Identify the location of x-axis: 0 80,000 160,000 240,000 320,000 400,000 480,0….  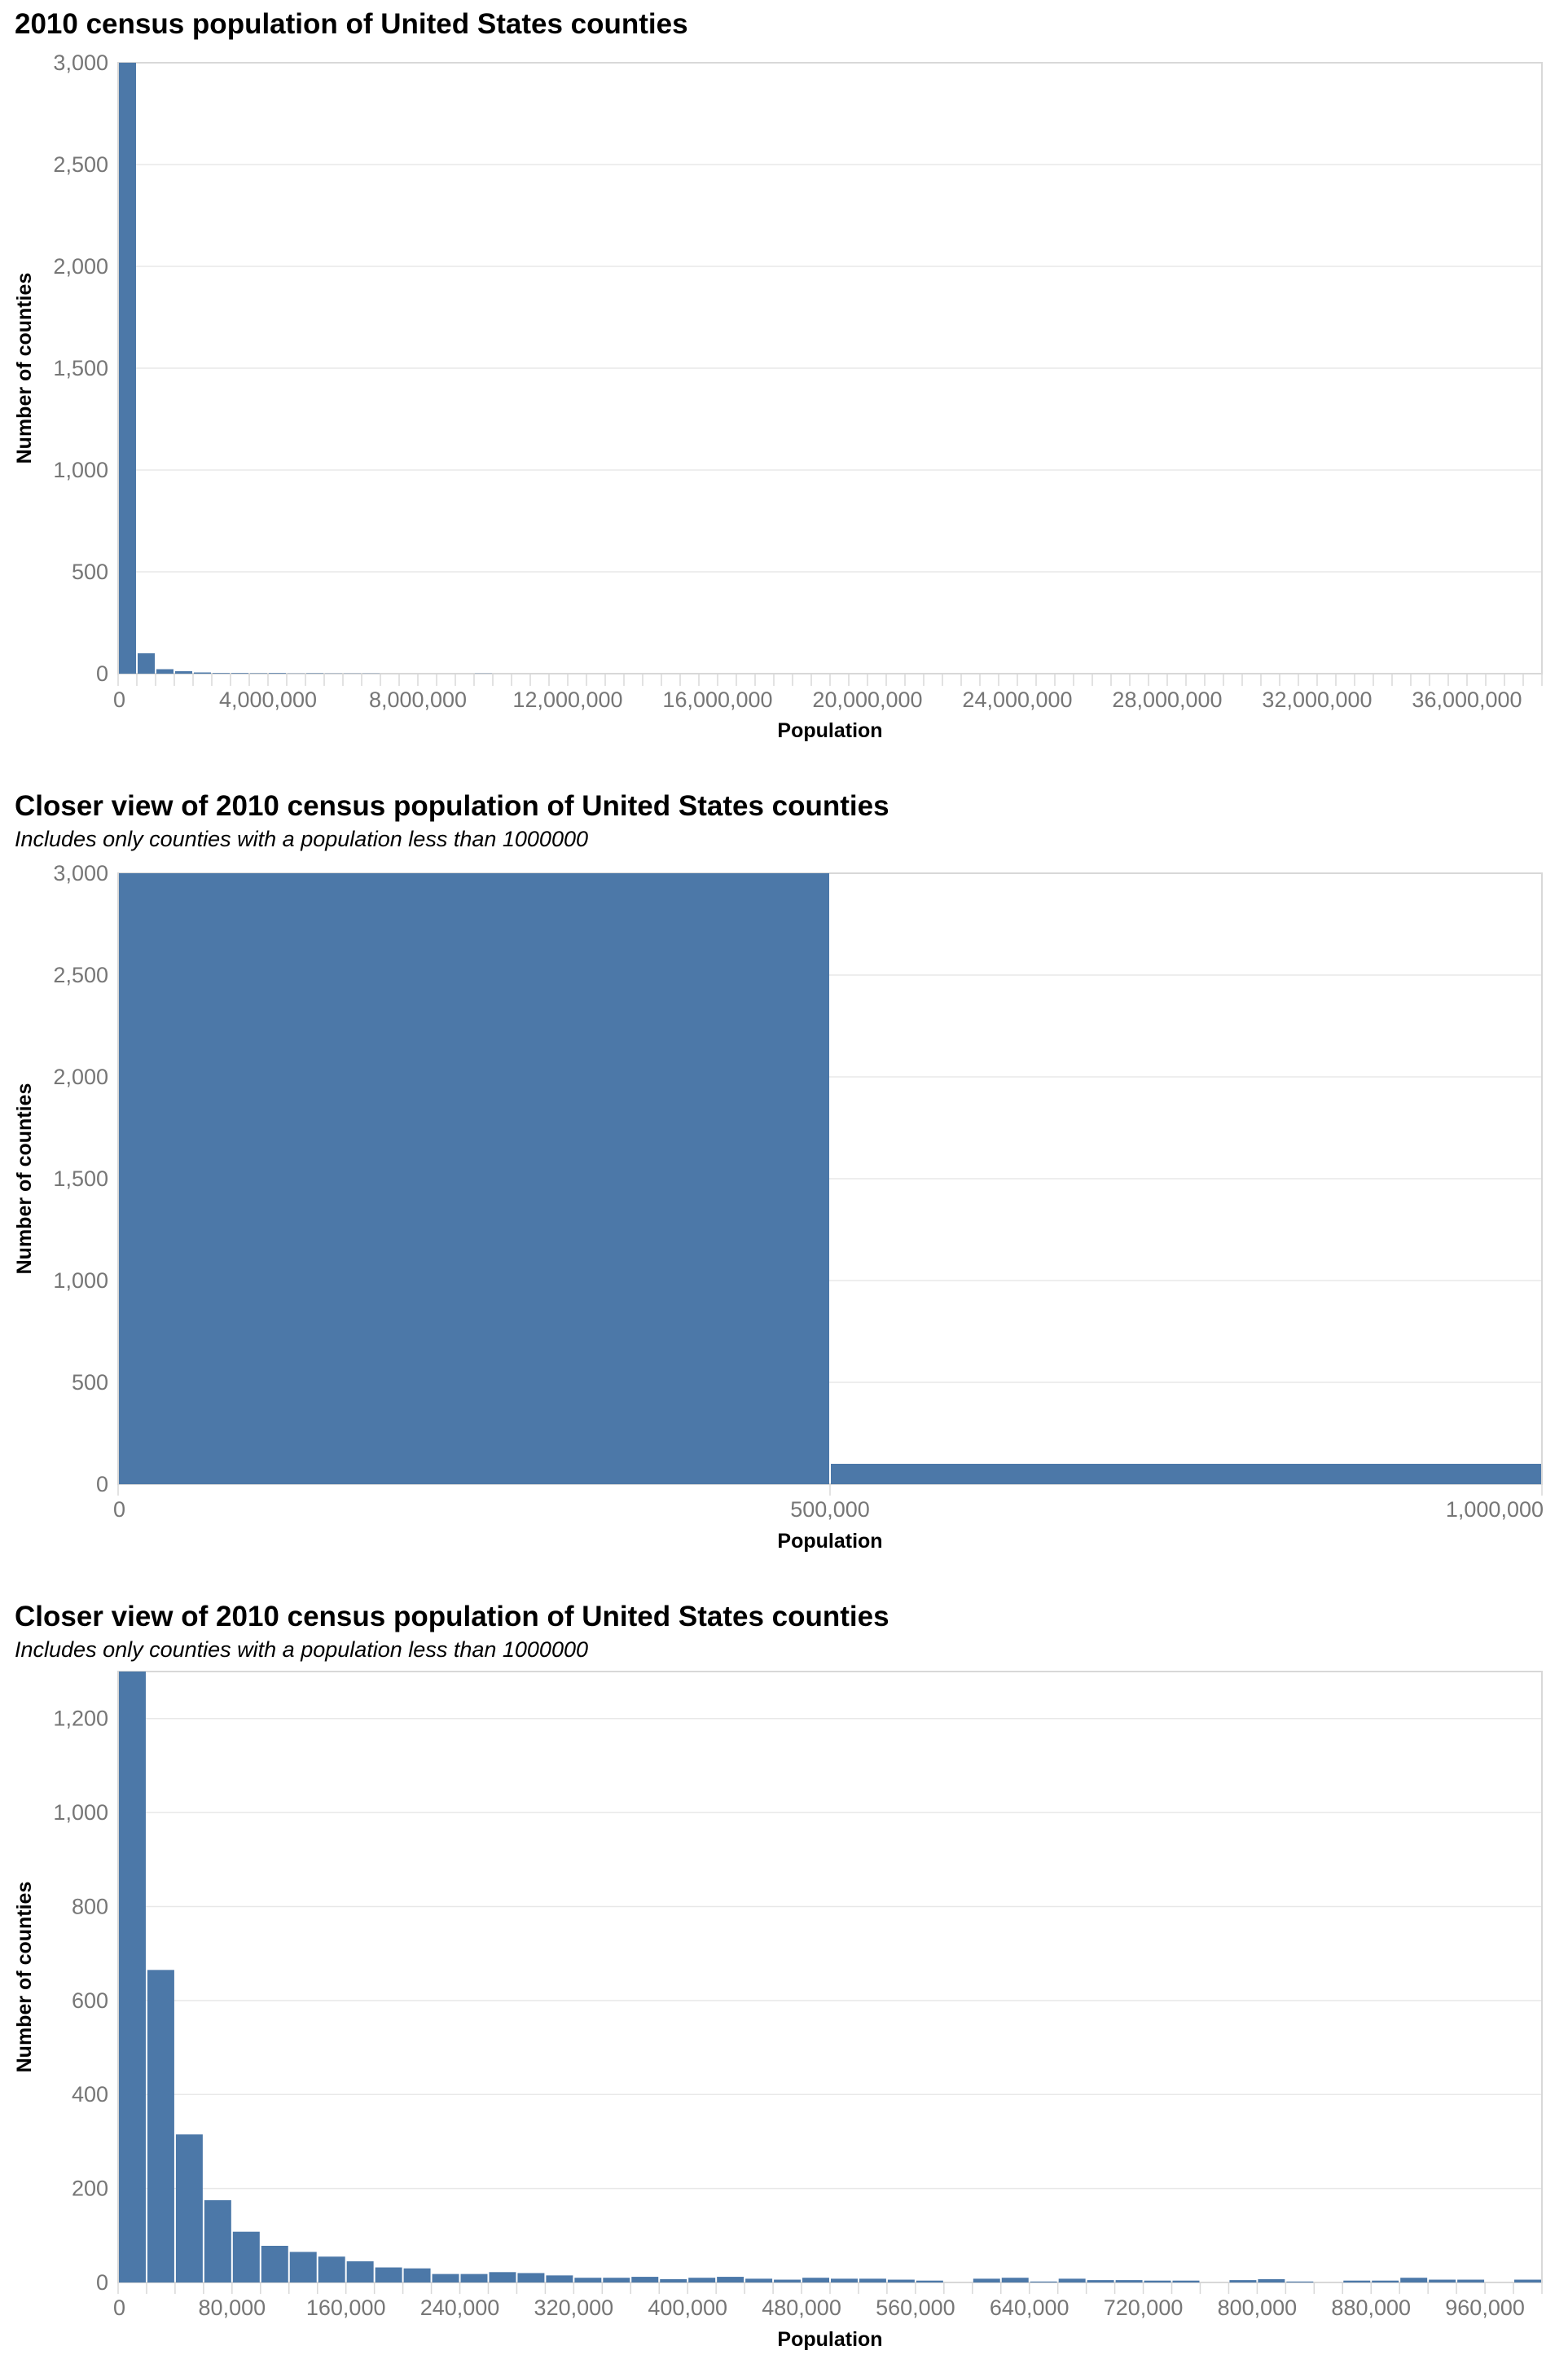
(828, 2301).